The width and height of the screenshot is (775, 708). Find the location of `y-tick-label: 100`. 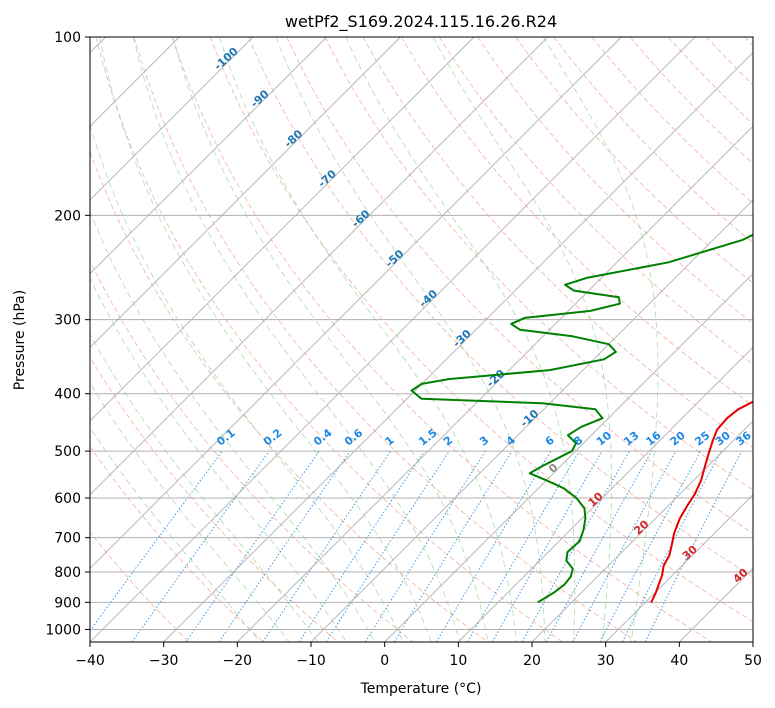

y-tick-label: 100 is located at coordinates (67, 38).